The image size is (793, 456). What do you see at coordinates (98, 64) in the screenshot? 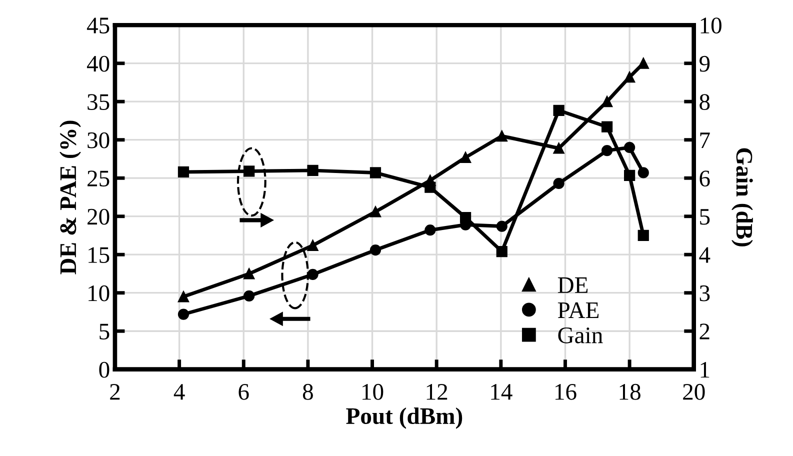
I see `y-tick-label: 40` at bounding box center [98, 64].